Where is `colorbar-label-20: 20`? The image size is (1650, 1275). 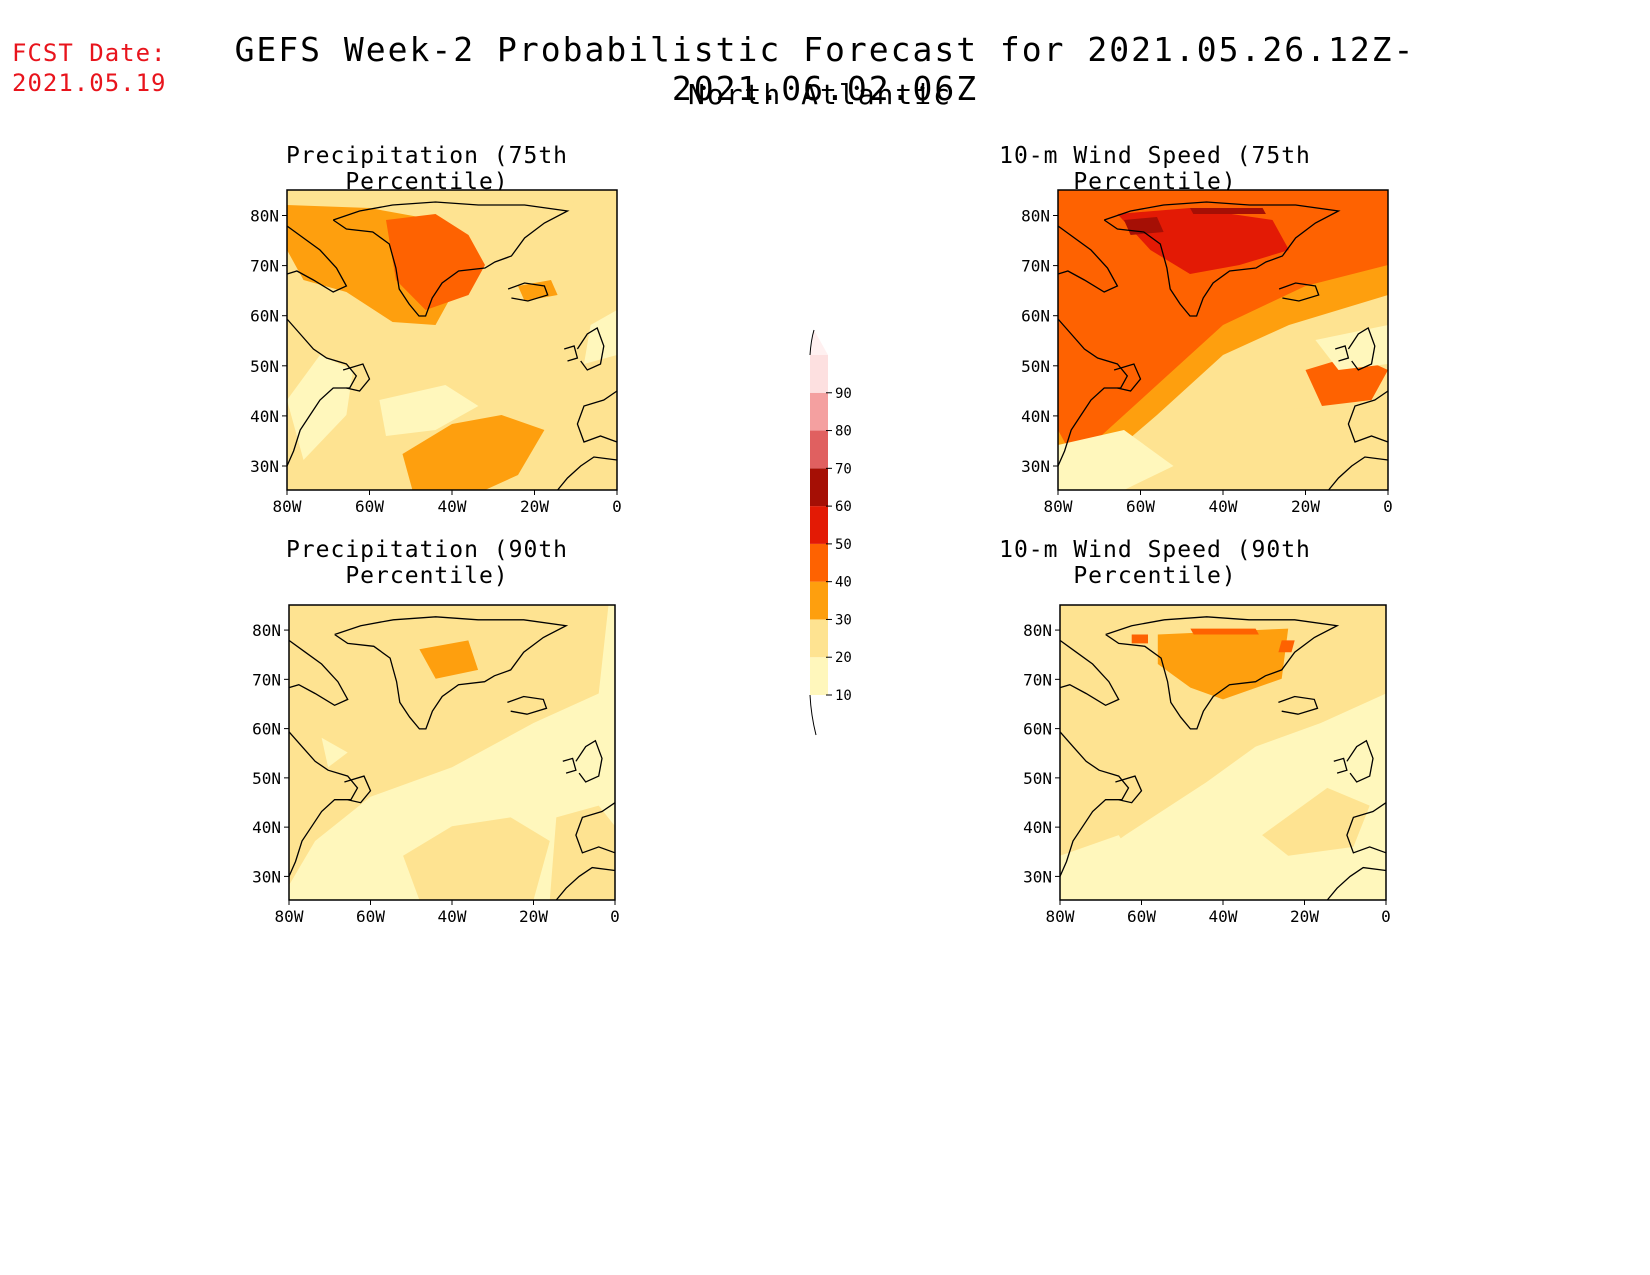 colorbar-label-20: 20 is located at coordinates (843, 658).